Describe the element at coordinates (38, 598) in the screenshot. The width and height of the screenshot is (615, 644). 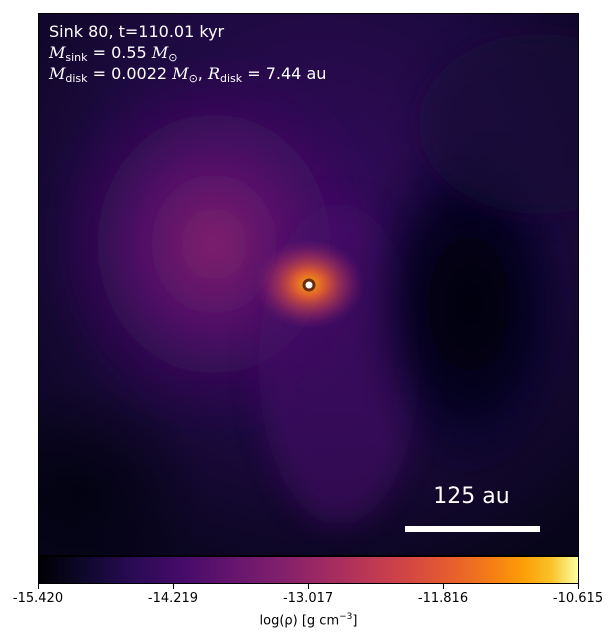
I see `colorbar-tick-label: -15.420` at that location.